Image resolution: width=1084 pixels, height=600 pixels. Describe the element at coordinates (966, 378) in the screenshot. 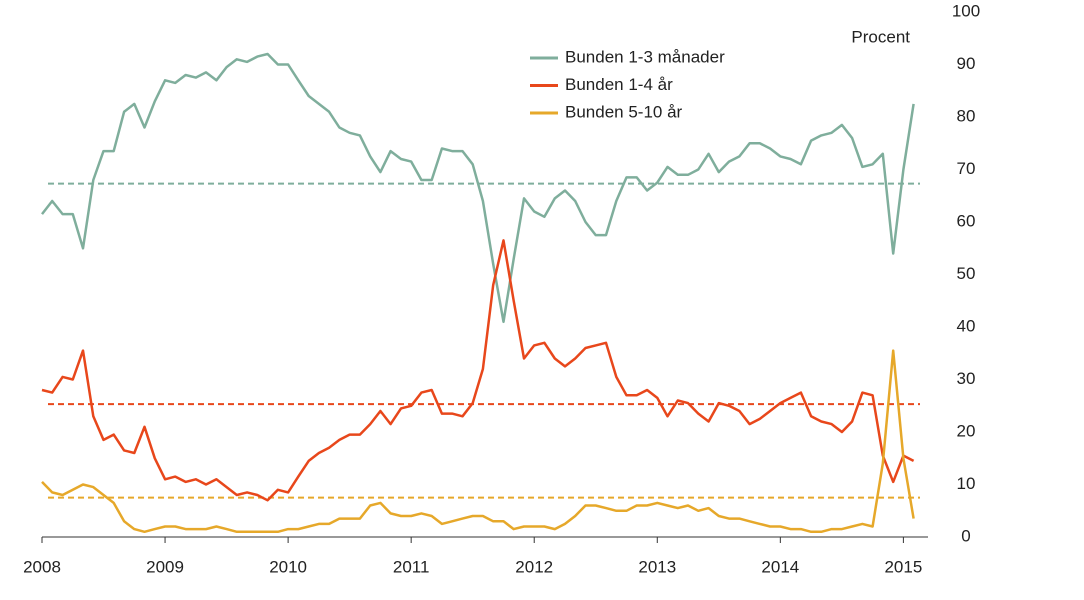

I see `y-tick-label: 30` at that location.